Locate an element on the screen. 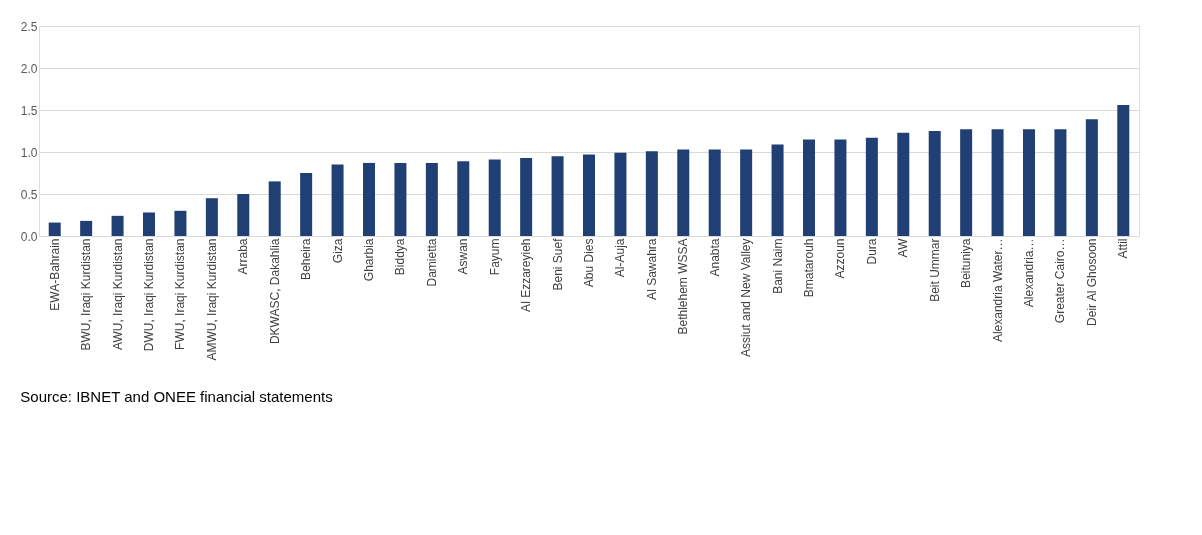 This screenshot has height=535, width=1202. x-tick-label: EWA-Bahrain is located at coordinates (54, 274).